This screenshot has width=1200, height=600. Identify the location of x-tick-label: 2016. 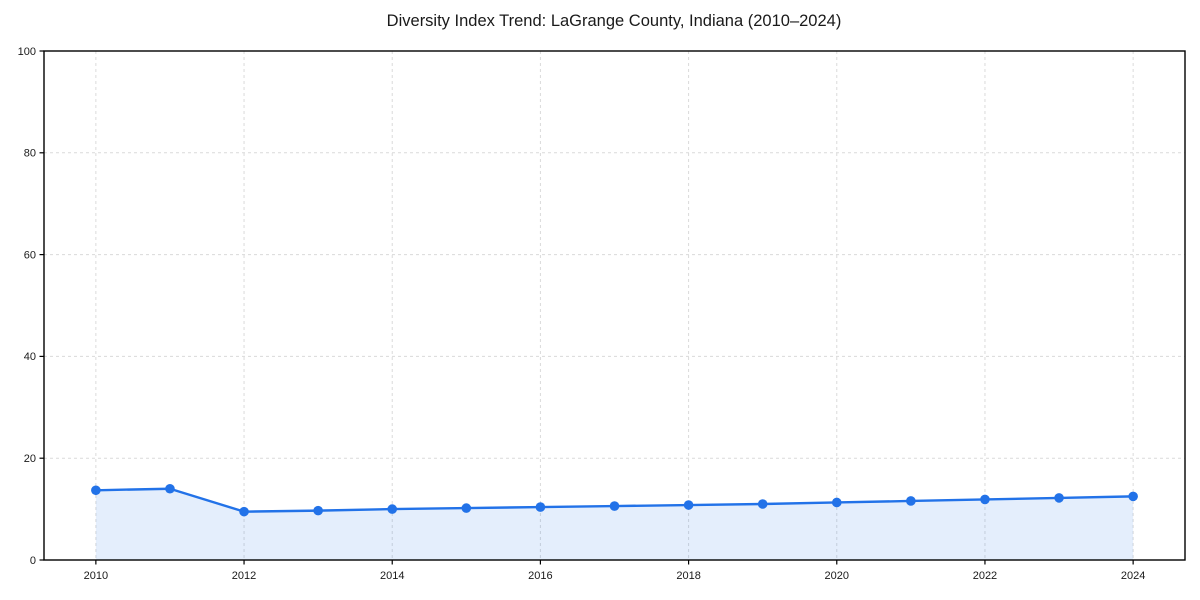
(540, 576).